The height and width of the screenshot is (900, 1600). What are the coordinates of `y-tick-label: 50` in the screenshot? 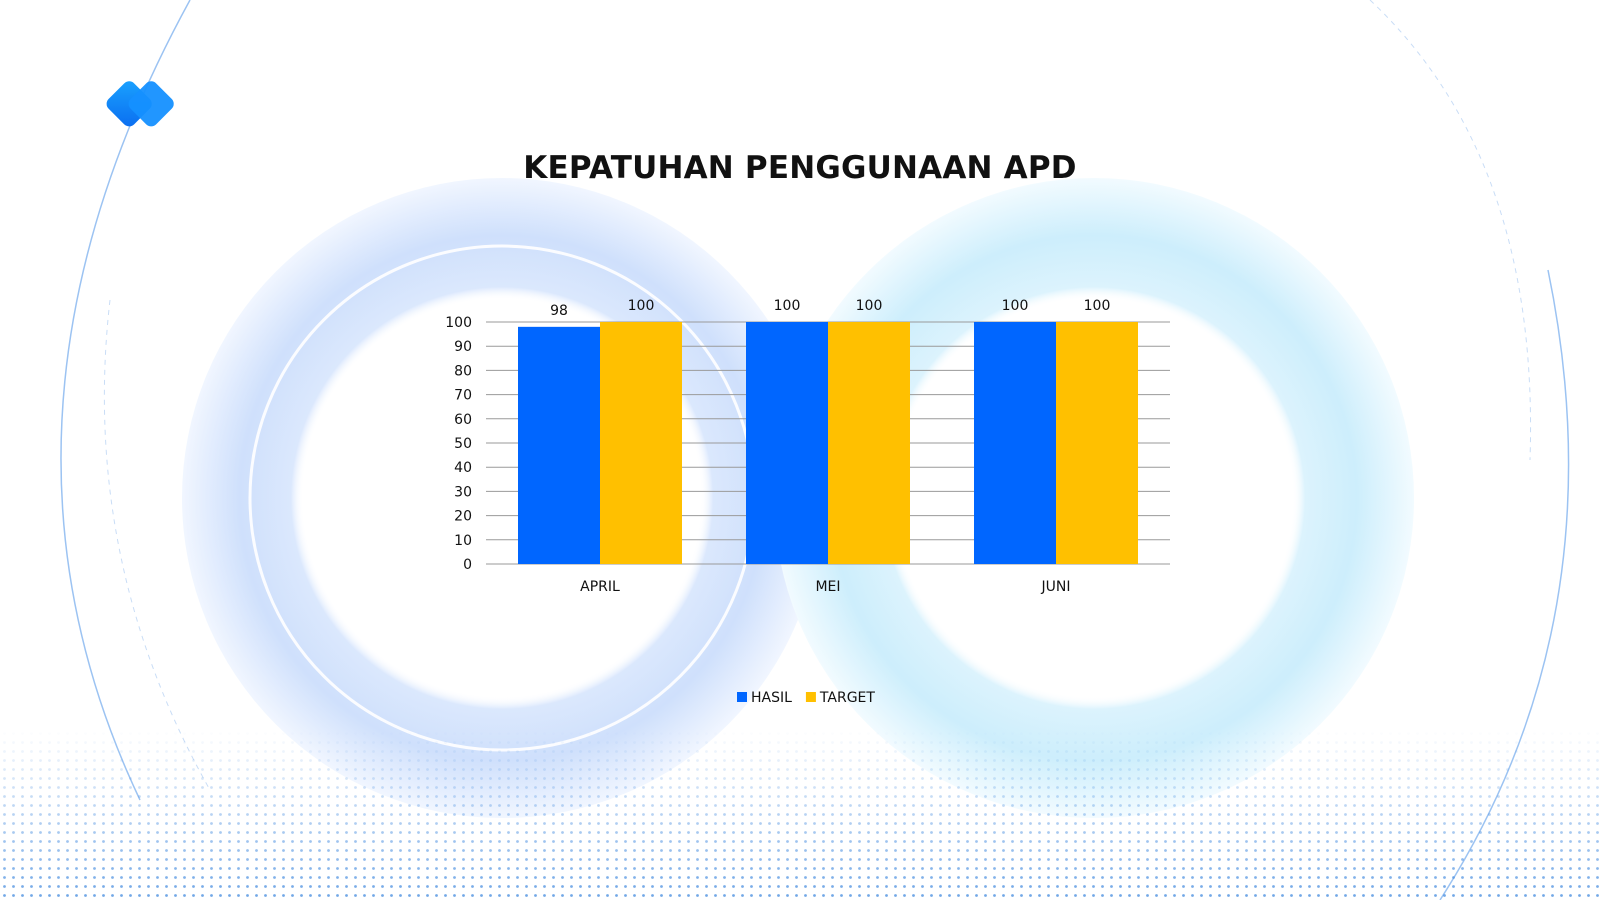 It's located at (463, 444).